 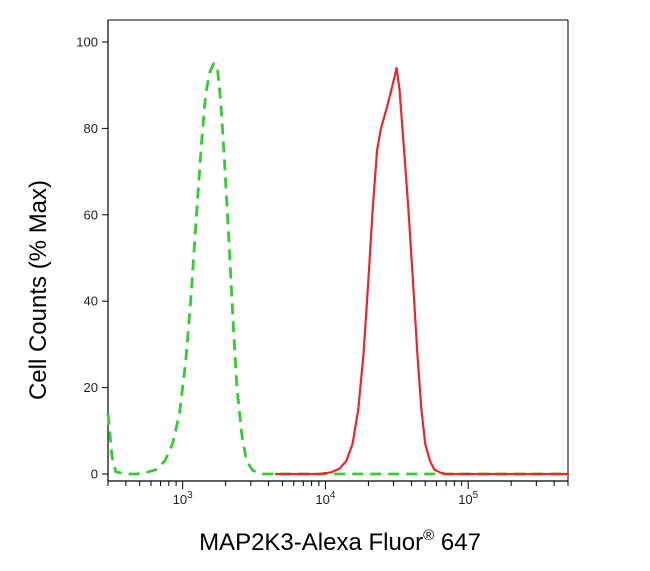 I want to click on y-axis-title: Cell Counts (% Max), so click(x=38, y=290).